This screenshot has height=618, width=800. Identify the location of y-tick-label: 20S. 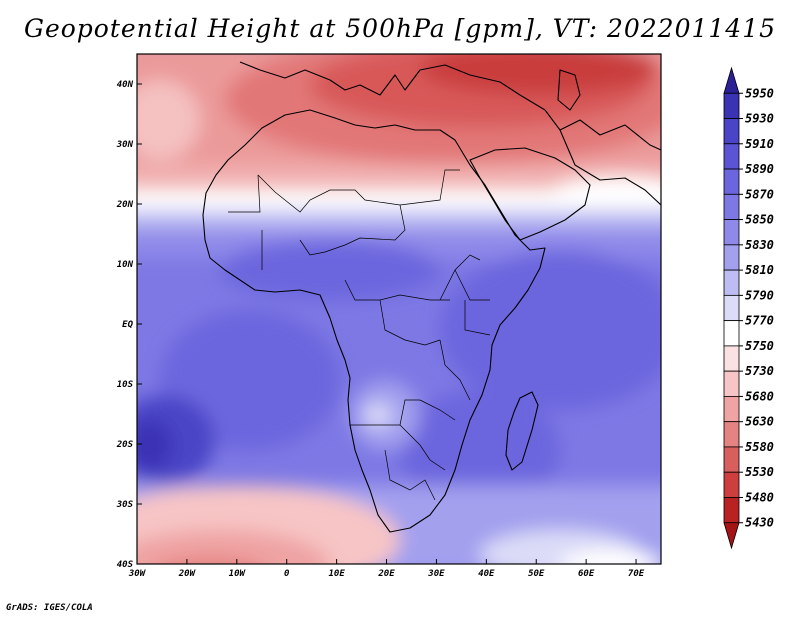
(125, 445).